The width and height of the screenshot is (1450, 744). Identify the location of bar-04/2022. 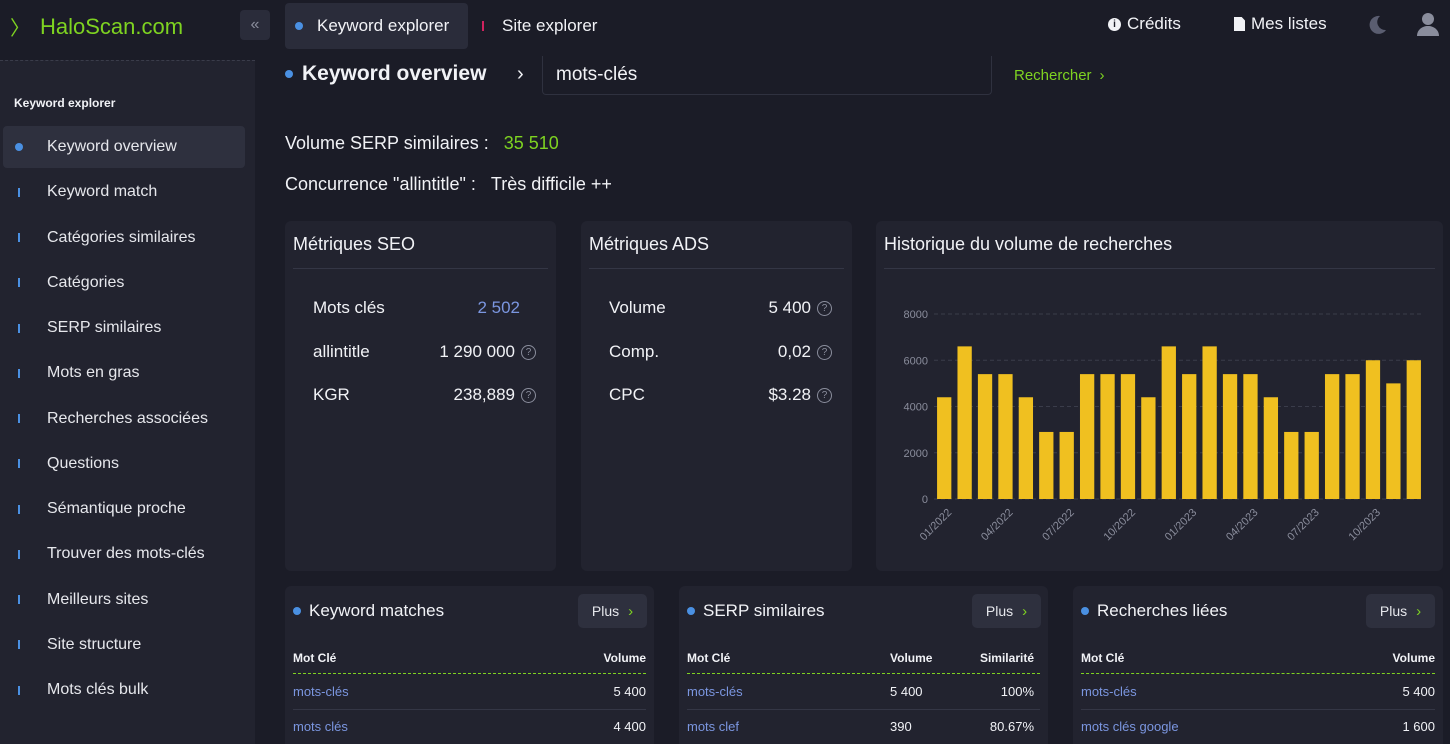
(1005, 436).